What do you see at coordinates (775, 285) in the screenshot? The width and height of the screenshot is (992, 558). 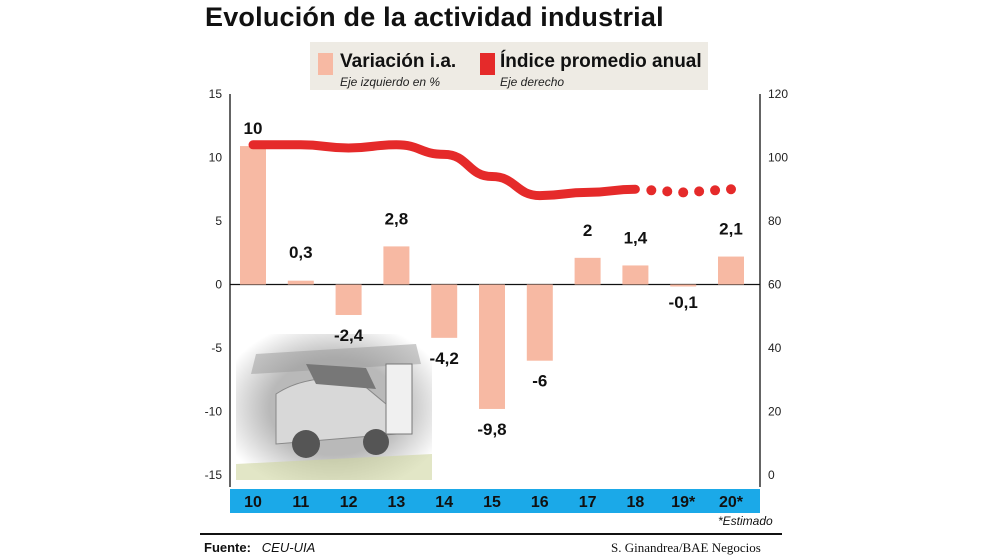 I see `y-right-tick-label: 60` at bounding box center [775, 285].